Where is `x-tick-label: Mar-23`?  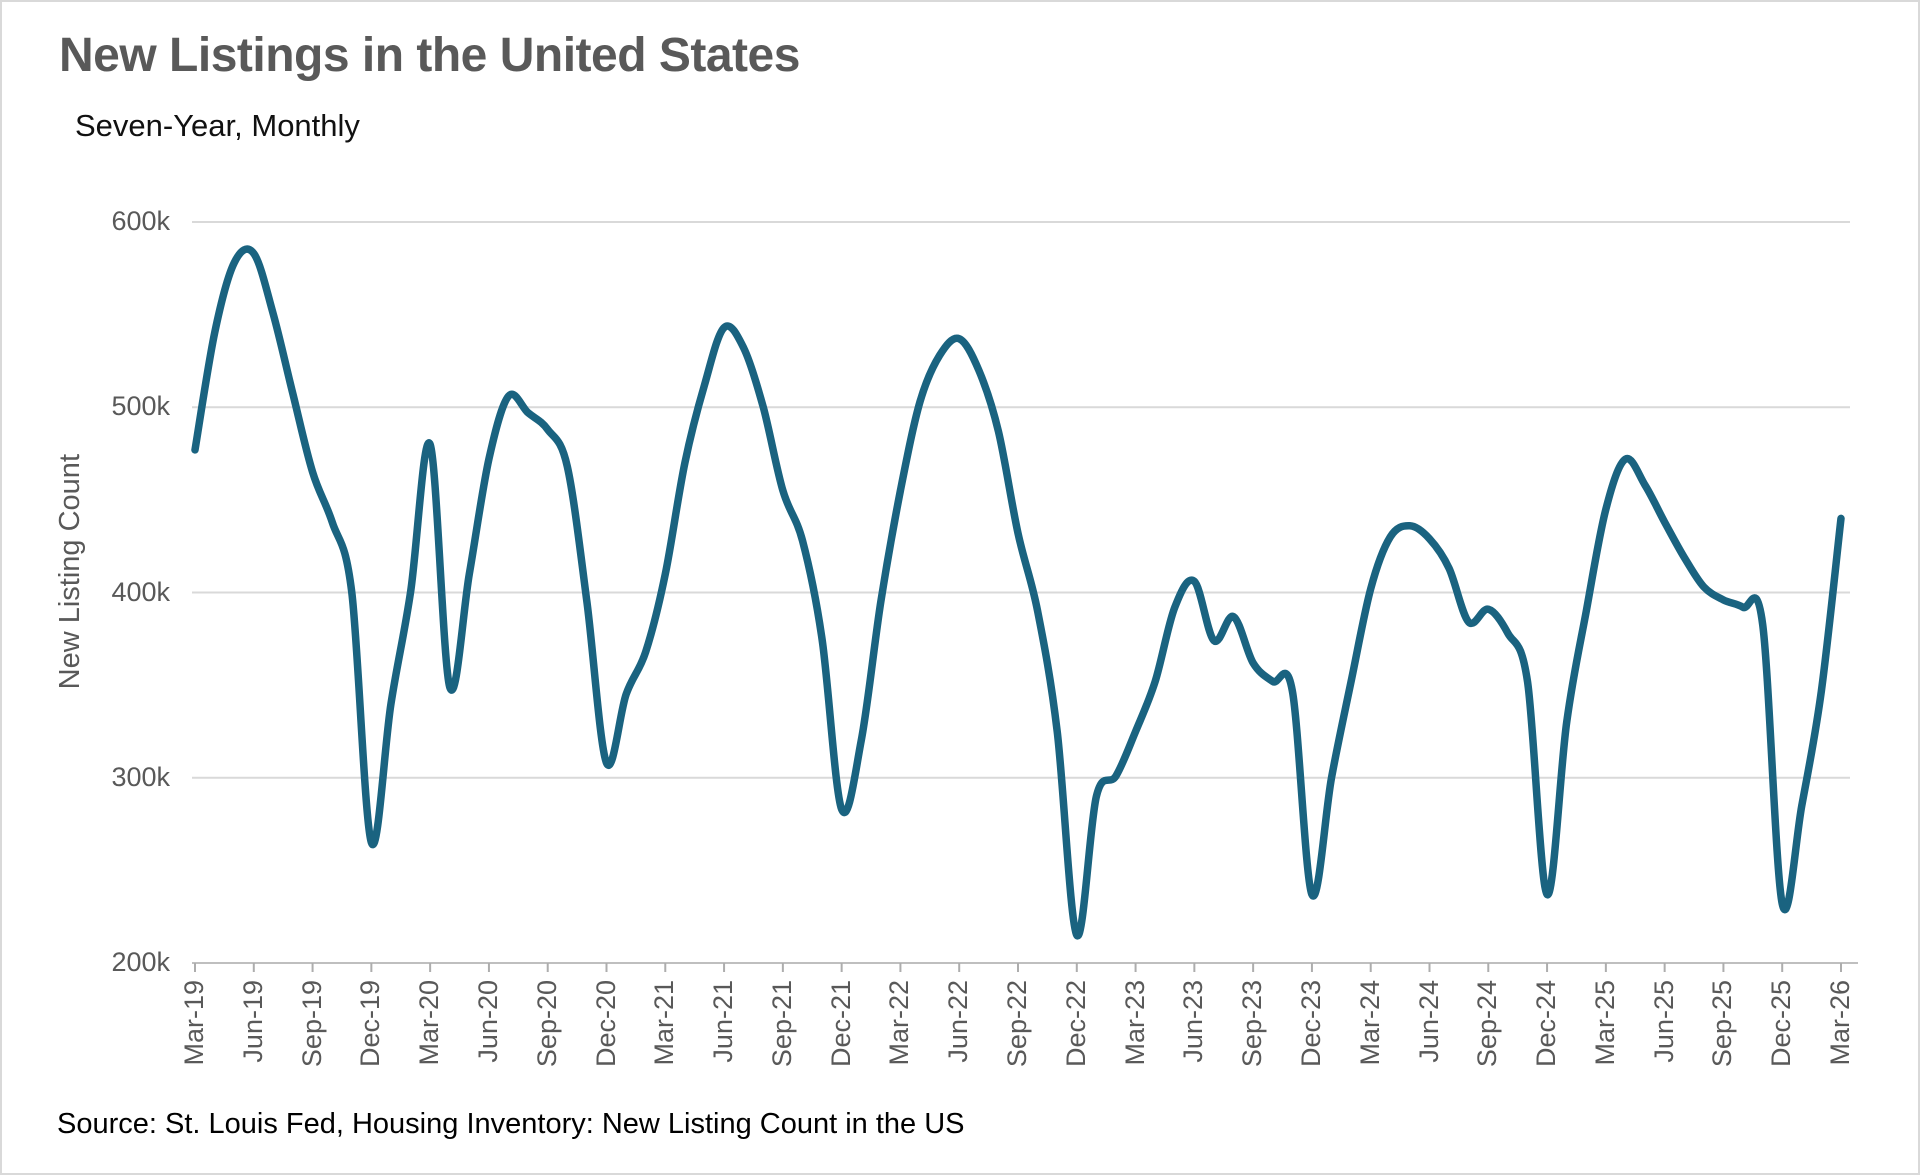
x-tick-label: Mar-23 is located at coordinates (1134, 1023).